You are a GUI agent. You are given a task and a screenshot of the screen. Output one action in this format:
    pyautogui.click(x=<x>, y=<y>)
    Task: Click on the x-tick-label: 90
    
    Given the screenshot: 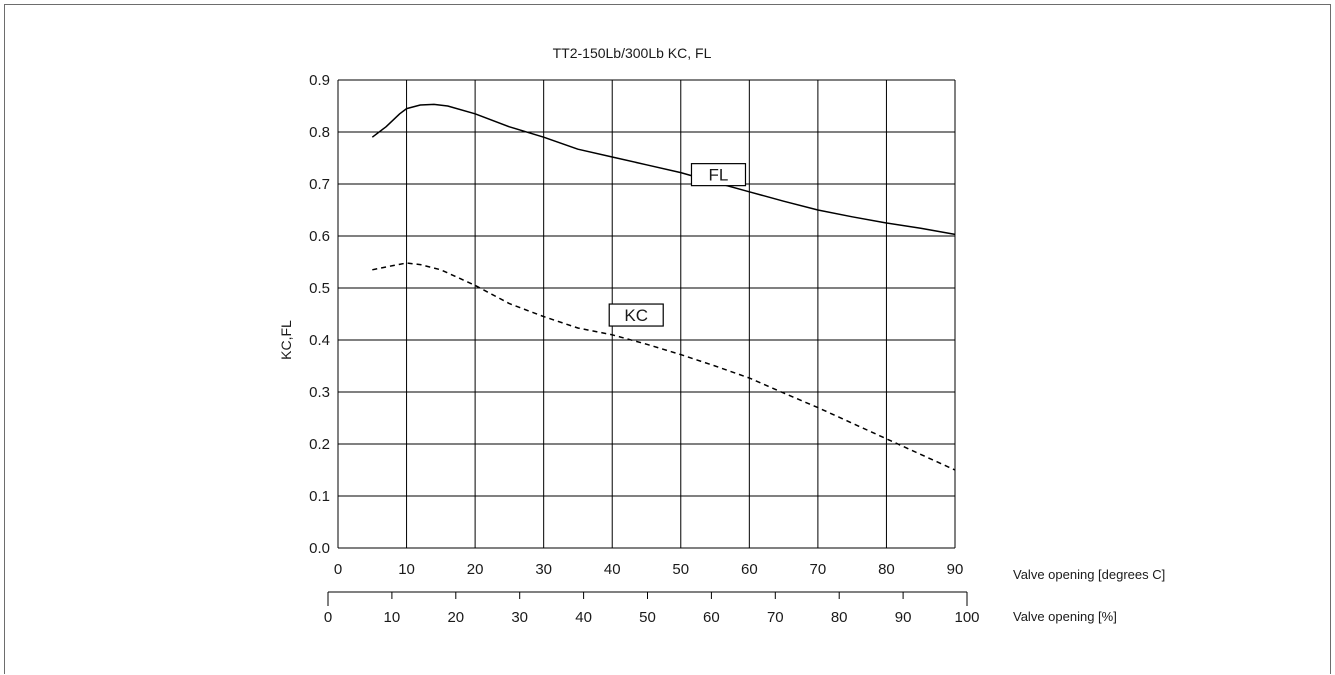 What is the action you would take?
    pyautogui.click(x=955, y=569)
    